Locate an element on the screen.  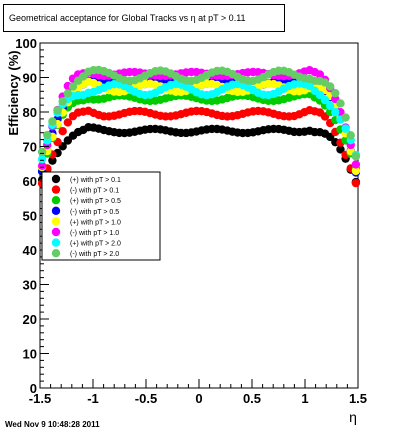
y-axis-label: Efficiency (%) is located at coordinates (13, 92).